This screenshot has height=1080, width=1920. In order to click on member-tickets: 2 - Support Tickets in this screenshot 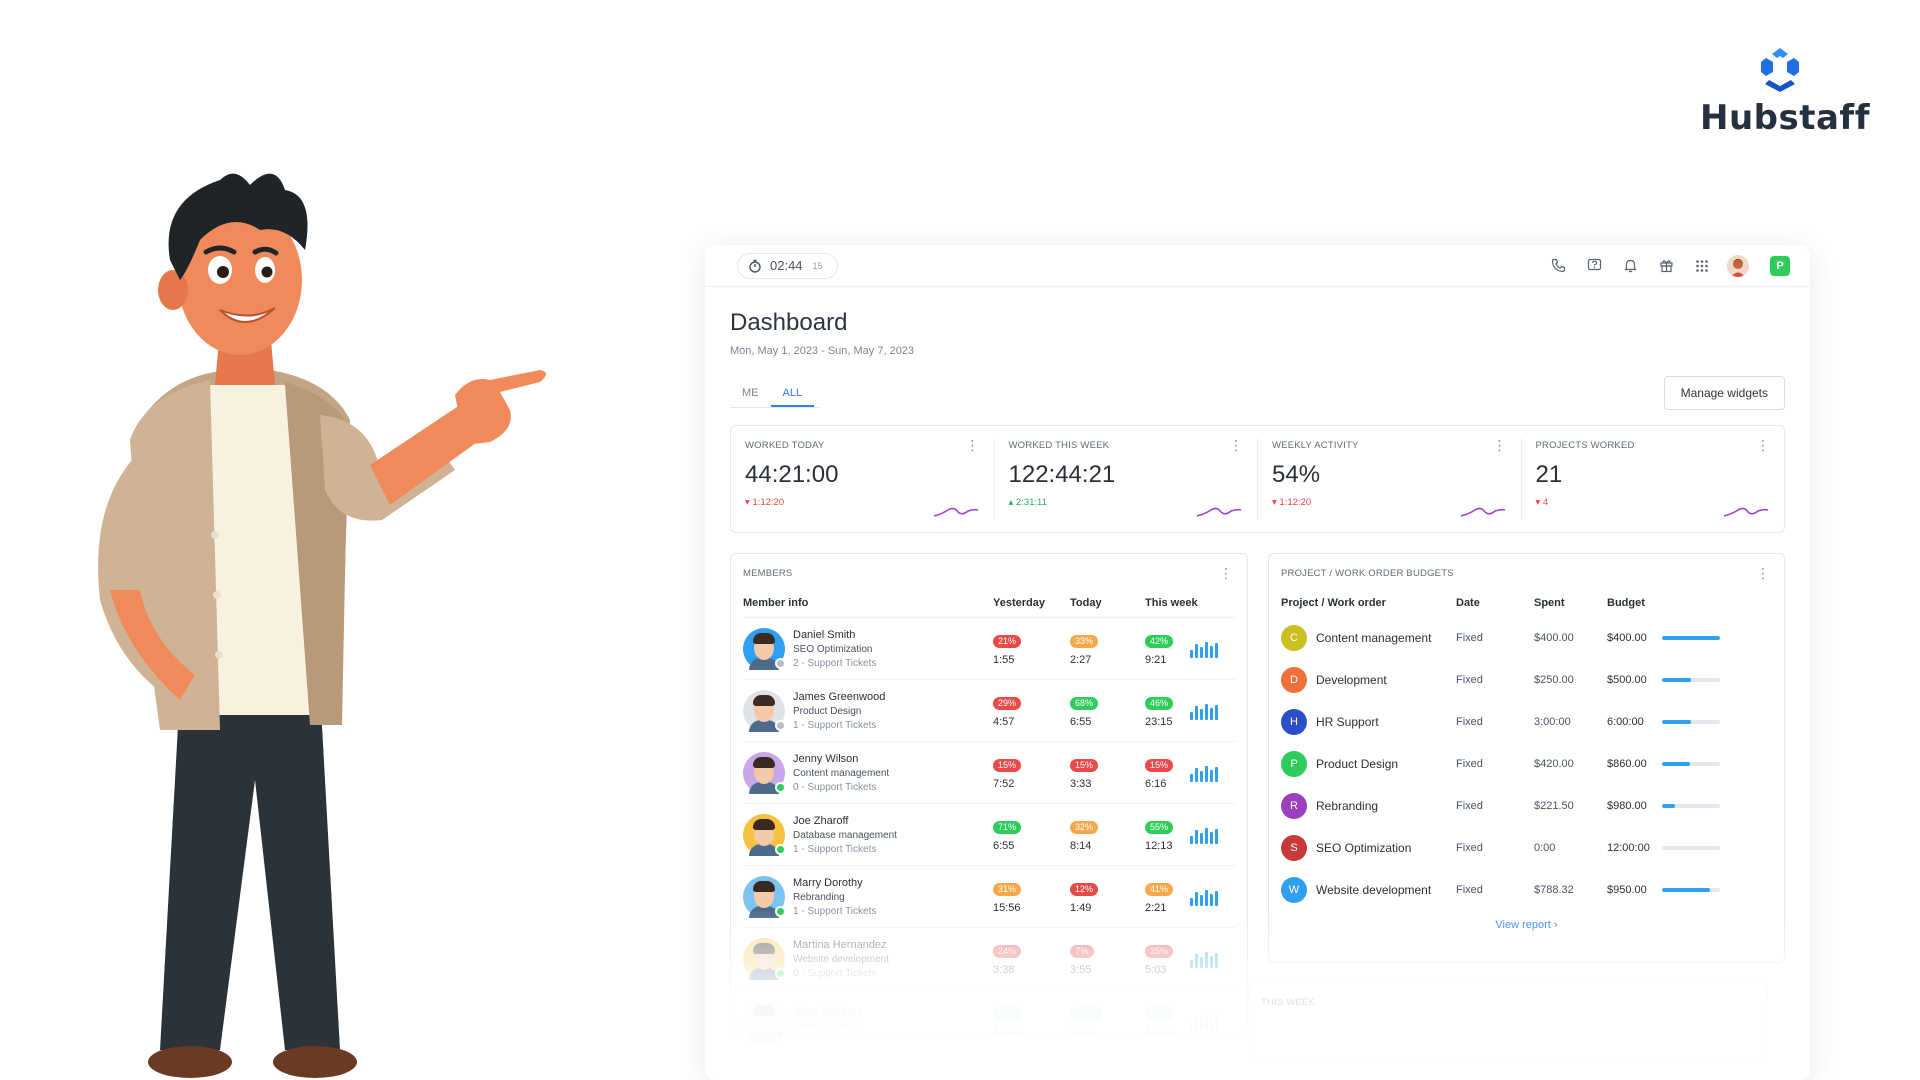, I will do `click(835, 663)`.